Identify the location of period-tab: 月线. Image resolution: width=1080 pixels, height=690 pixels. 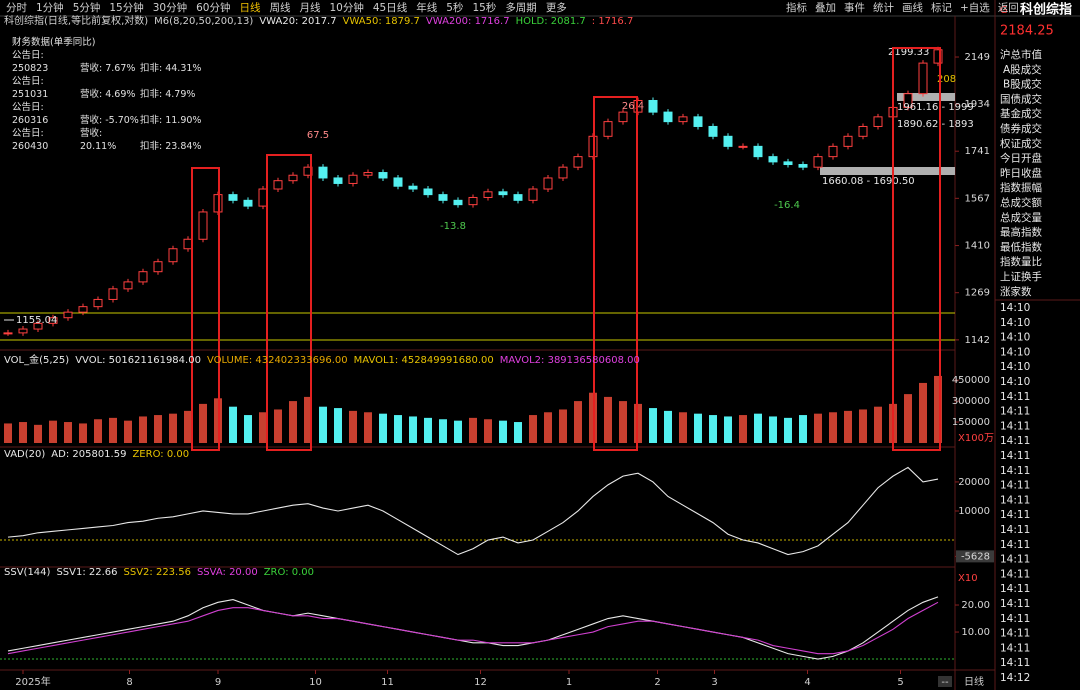
(310, 8).